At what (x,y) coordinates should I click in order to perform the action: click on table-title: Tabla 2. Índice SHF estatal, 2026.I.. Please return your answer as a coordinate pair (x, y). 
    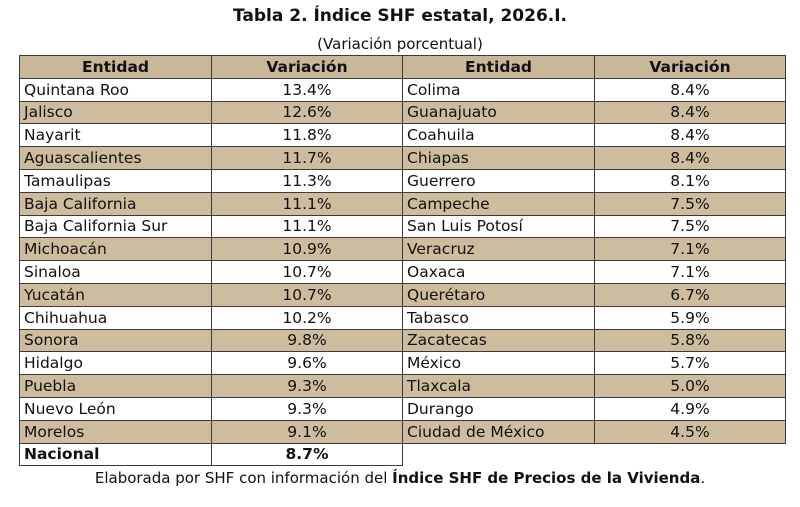
    Looking at the image, I should click on (400, 16).